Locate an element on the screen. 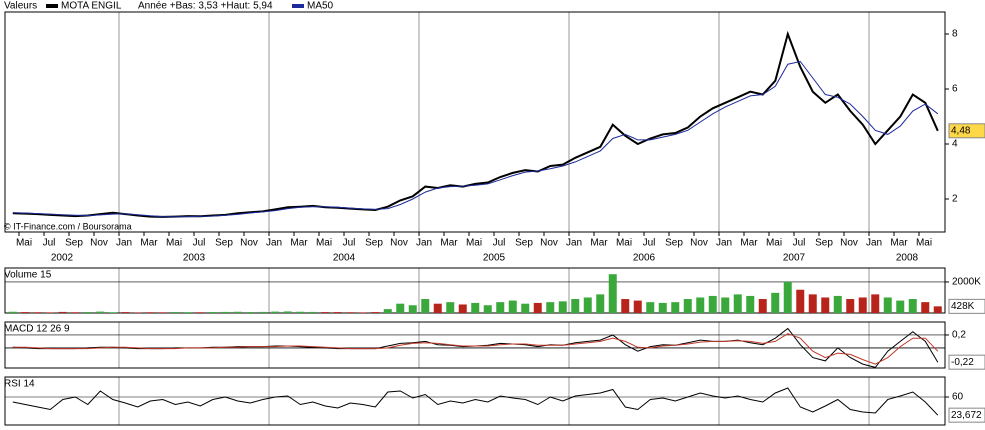  year-label: 2006 is located at coordinates (644, 258).